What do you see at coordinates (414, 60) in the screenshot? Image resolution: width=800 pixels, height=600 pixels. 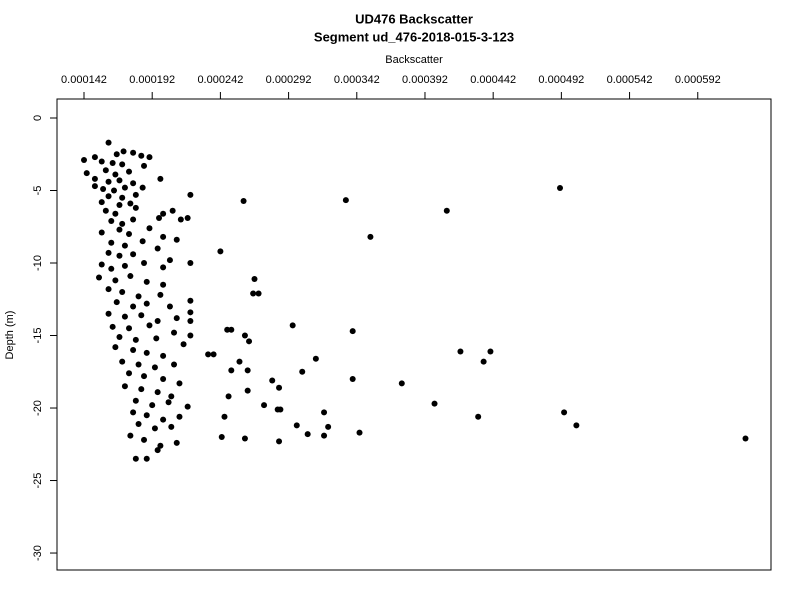 I see `x-axis-label: Backscatter` at bounding box center [414, 60].